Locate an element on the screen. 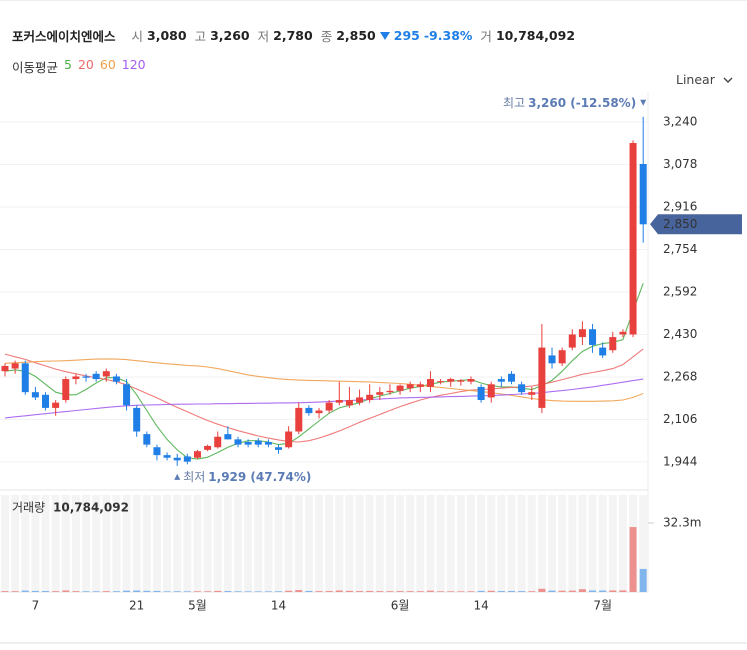  y-tick-label: 2,268 is located at coordinates (680, 376).